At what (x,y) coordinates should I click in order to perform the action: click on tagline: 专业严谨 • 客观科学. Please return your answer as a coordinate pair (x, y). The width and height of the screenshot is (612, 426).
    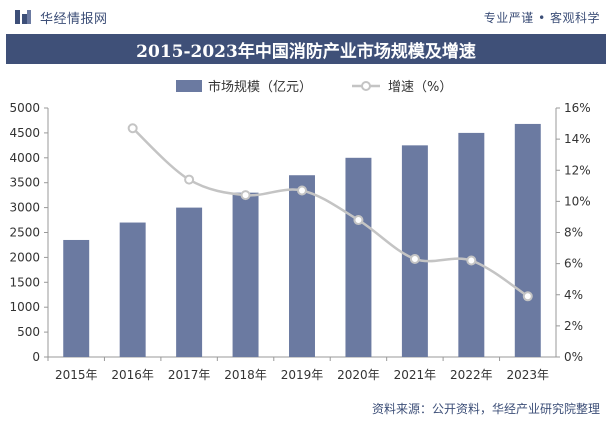
    Looking at the image, I should click on (541, 17).